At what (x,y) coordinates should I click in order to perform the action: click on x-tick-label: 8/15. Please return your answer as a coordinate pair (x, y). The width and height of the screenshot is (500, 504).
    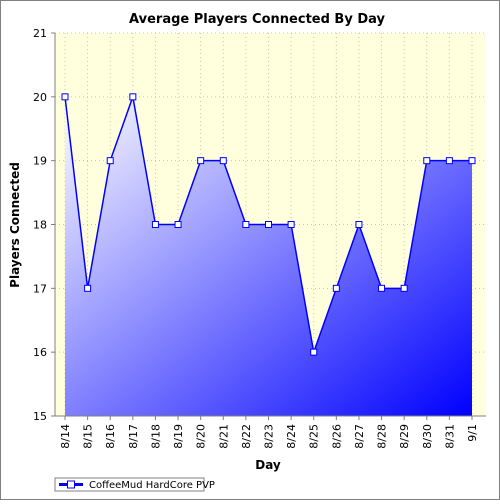
    Looking at the image, I should click on (88, 436).